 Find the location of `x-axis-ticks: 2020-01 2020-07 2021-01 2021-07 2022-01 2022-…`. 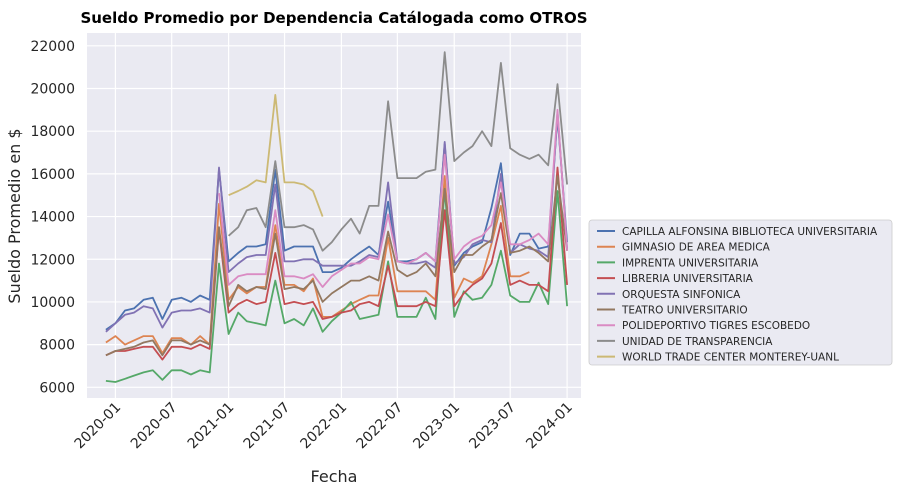

x-axis-ticks: 2020-01 2020-07 2021-01 2021-07 2022-01 2022-… is located at coordinates (324, 426).